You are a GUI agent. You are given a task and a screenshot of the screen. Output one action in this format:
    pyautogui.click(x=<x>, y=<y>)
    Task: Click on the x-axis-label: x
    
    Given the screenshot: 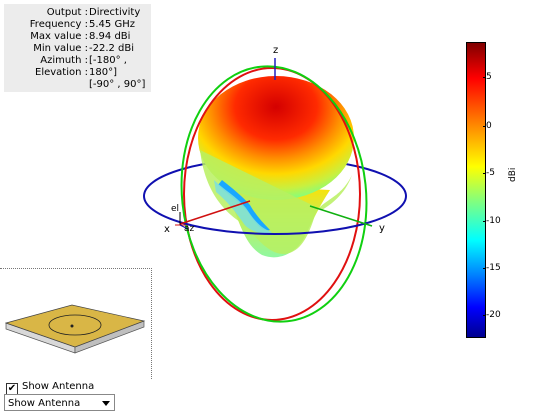 What is the action you would take?
    pyautogui.click(x=167, y=229)
    